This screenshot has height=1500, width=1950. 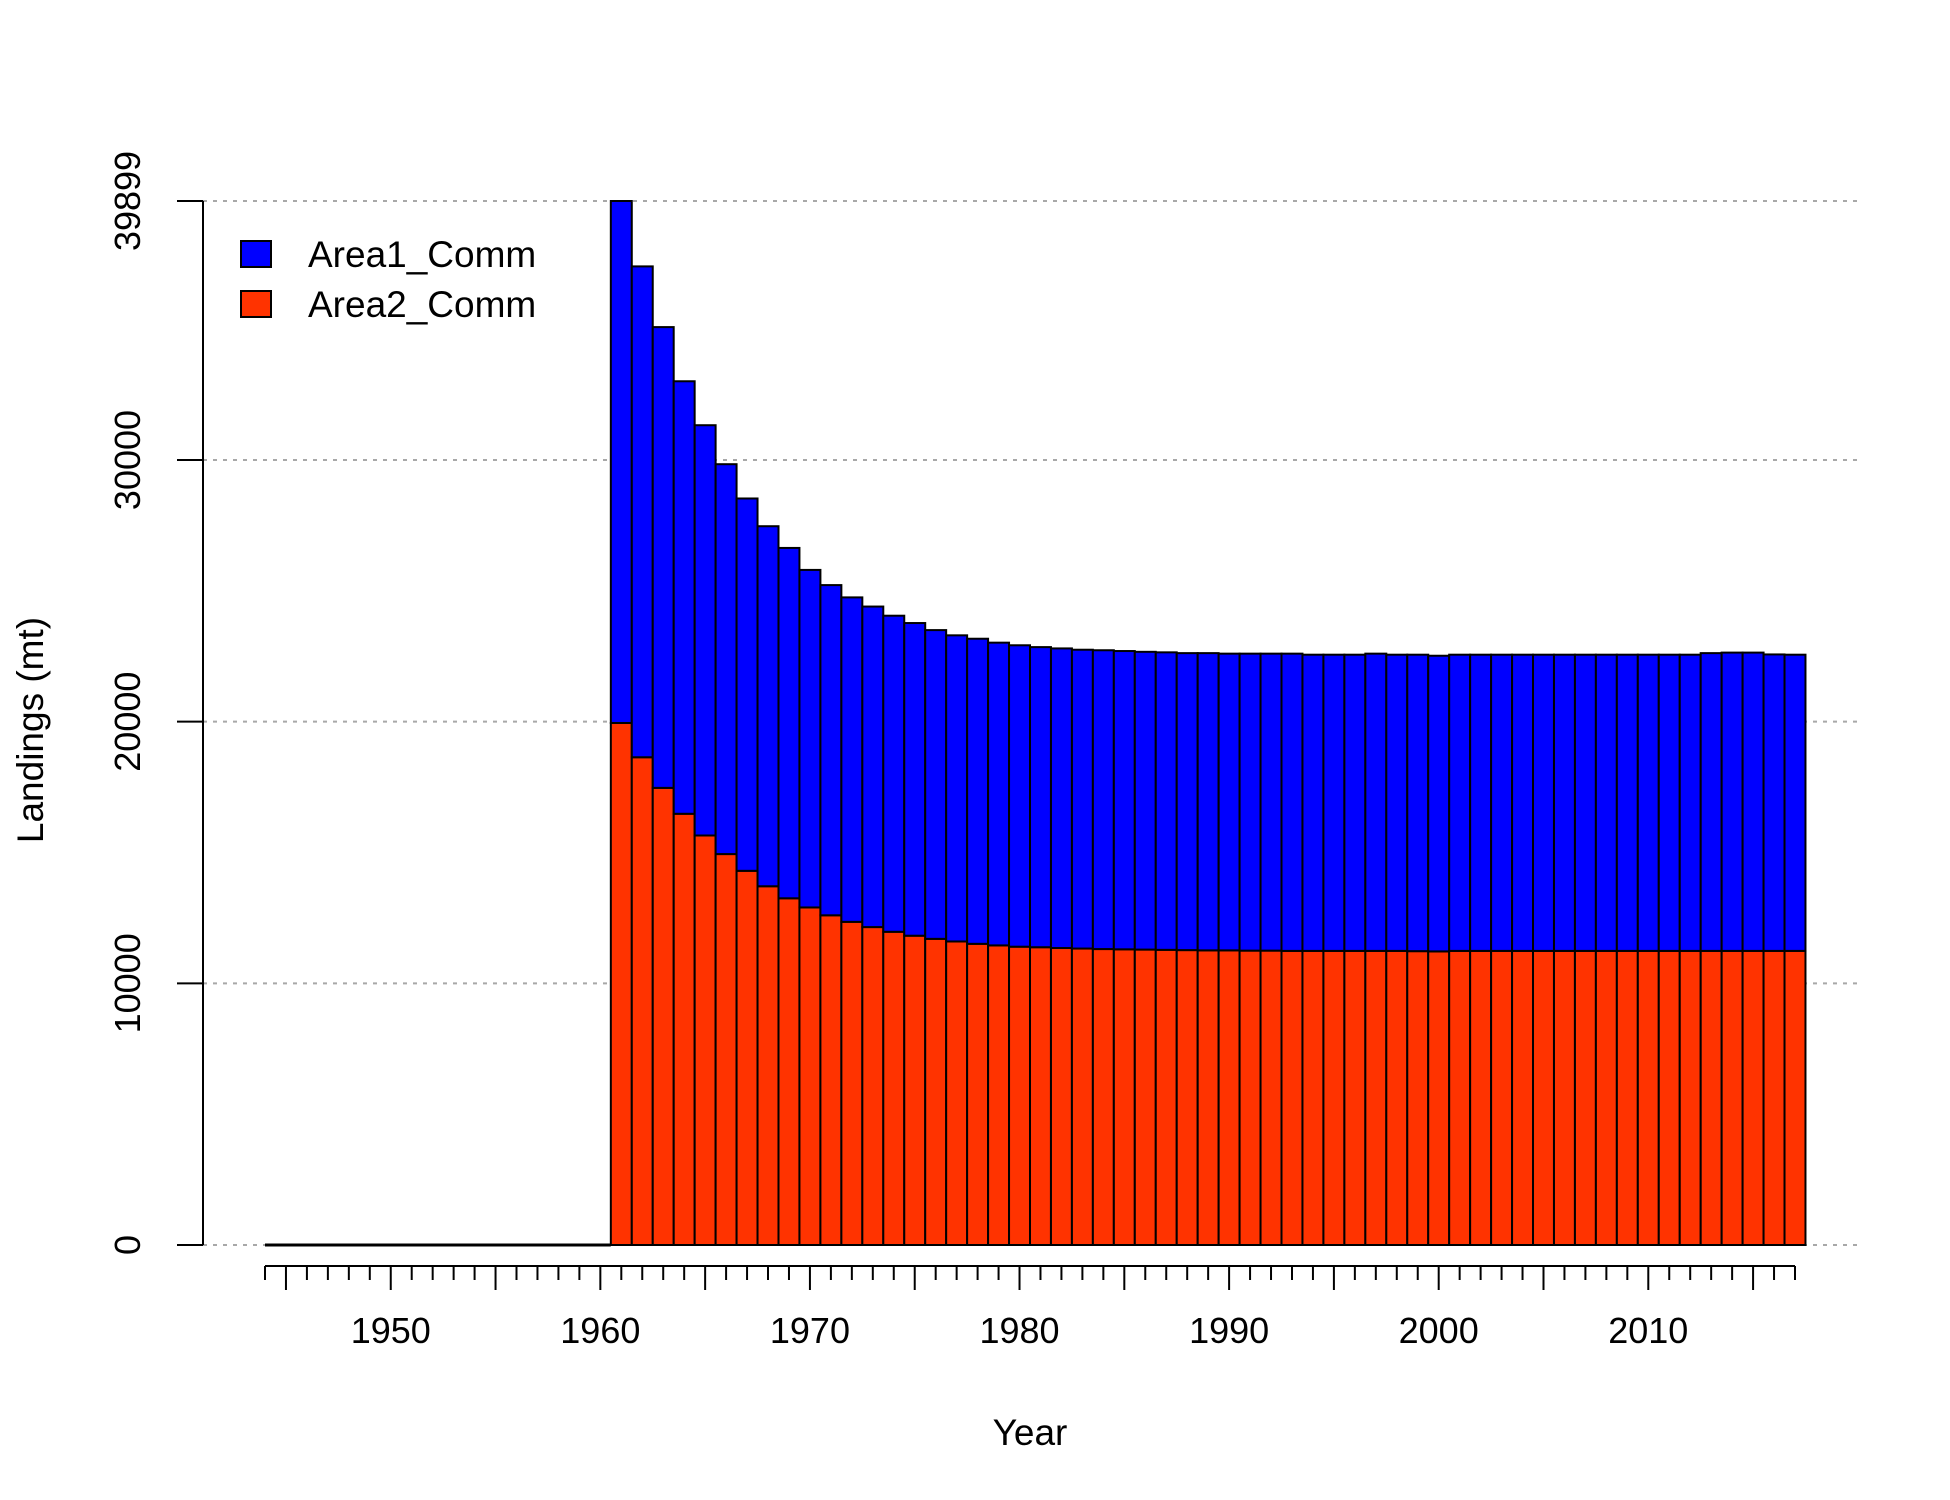 What do you see at coordinates (1669, 802) in the screenshot?
I see `bar-area1-comm-2011` at bounding box center [1669, 802].